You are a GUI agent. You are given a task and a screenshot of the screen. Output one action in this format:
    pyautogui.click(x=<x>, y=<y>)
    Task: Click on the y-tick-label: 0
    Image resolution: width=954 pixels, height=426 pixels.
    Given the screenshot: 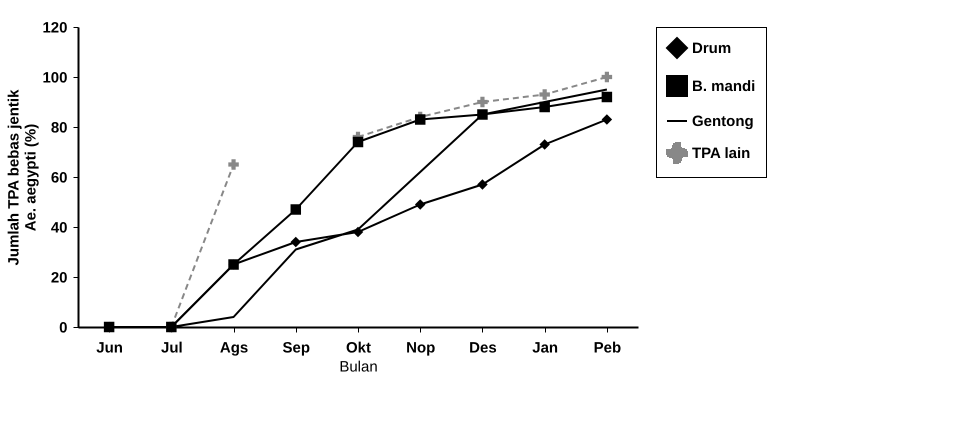 What is the action you would take?
    pyautogui.click(x=63, y=328)
    